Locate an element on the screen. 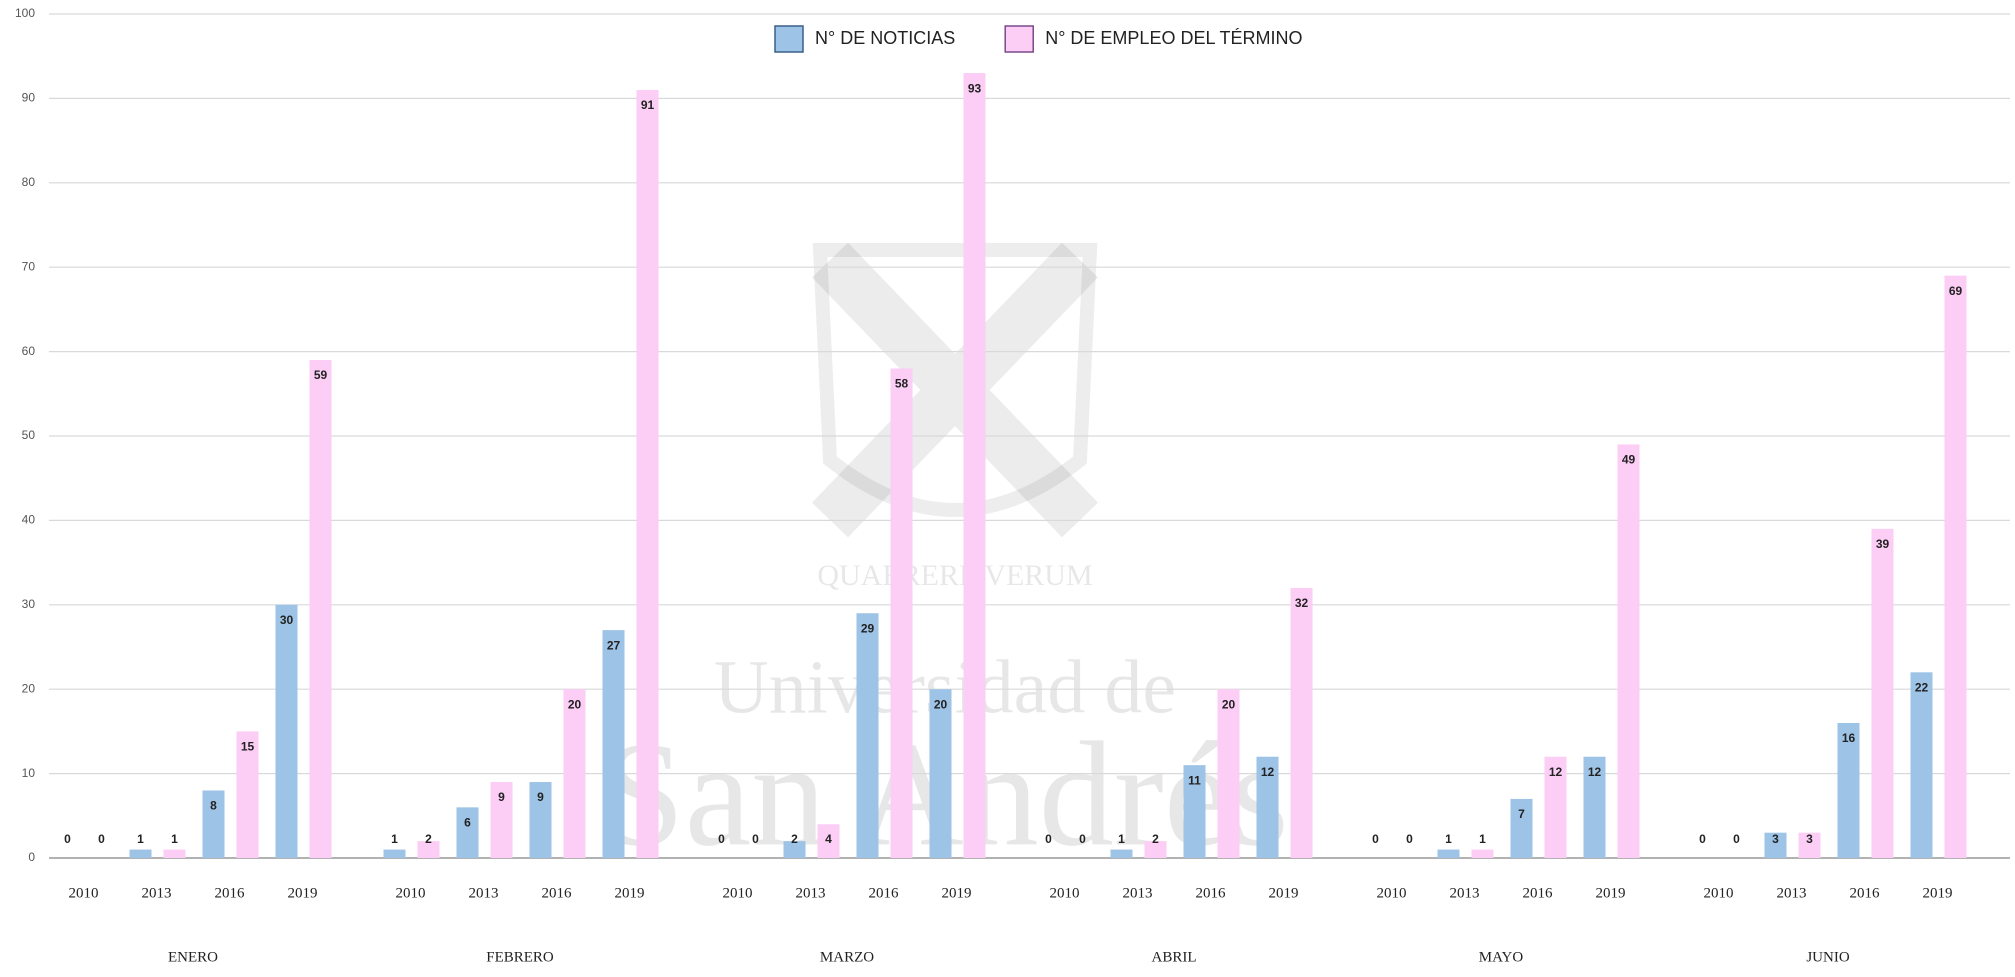 This screenshot has width=2015, height=977. y-tick-label: 60 is located at coordinates (29, 351).